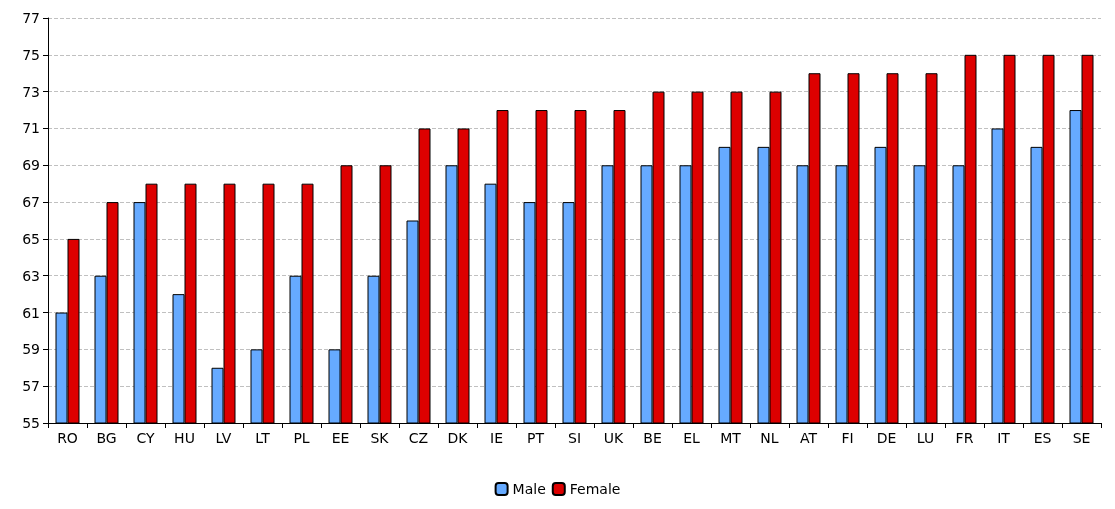 Image resolution: width=1115 pixels, height=509 pixels. I want to click on x-tick-label: EE, so click(340, 438).